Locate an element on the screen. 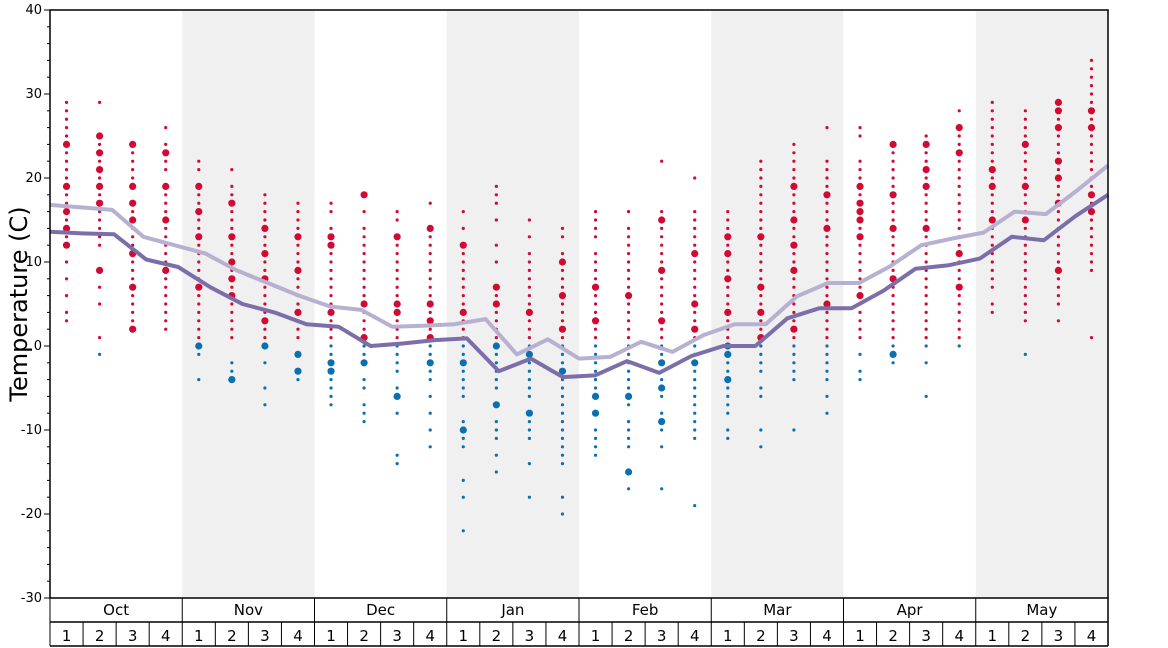  week-label: 3 is located at coordinates (397, 636).